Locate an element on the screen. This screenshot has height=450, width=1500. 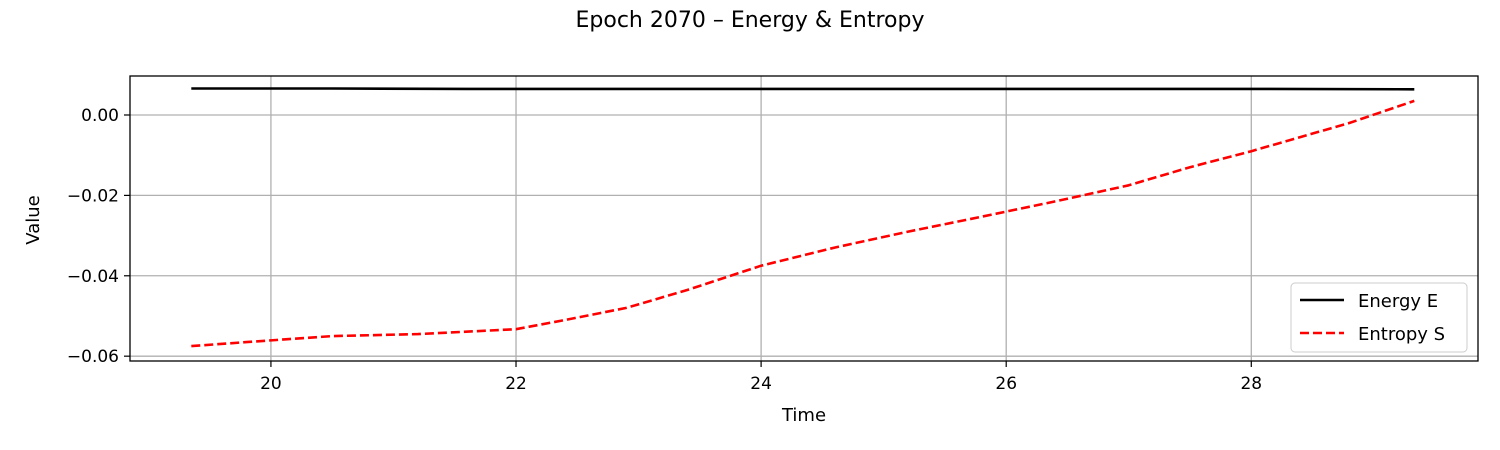
series-line-energy is located at coordinates (803, 89).